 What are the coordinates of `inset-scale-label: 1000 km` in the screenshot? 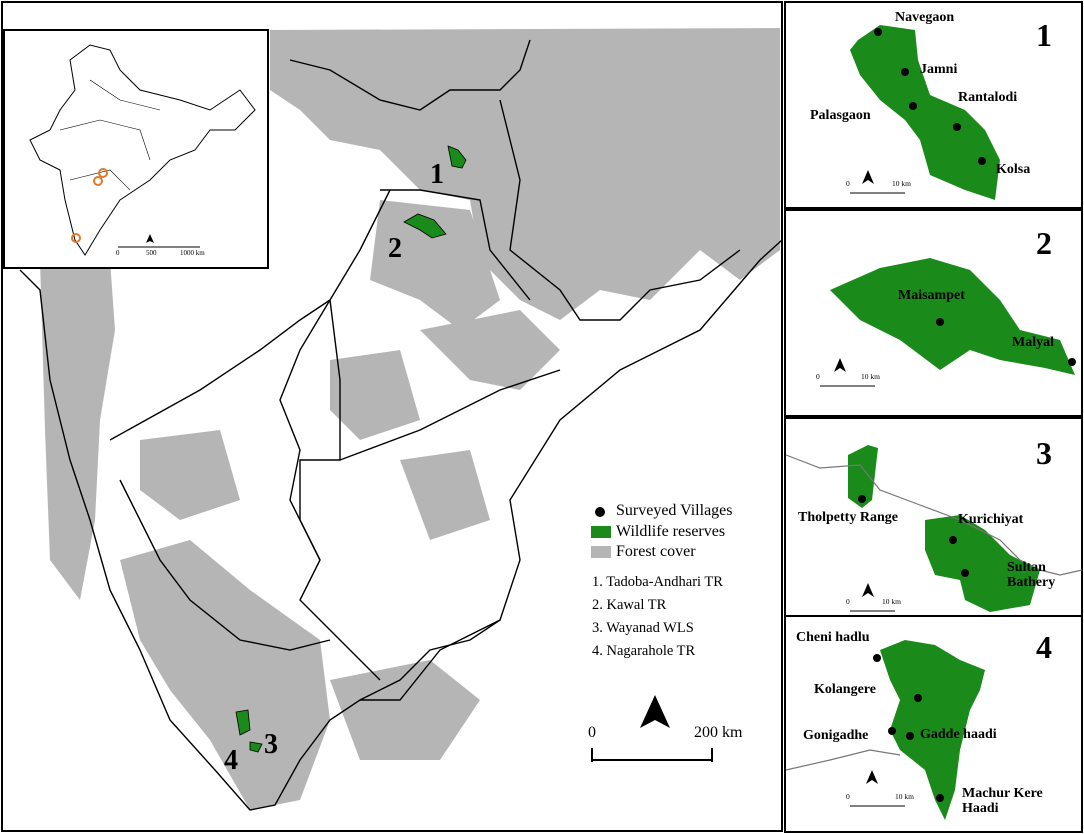 It's located at (192, 253).